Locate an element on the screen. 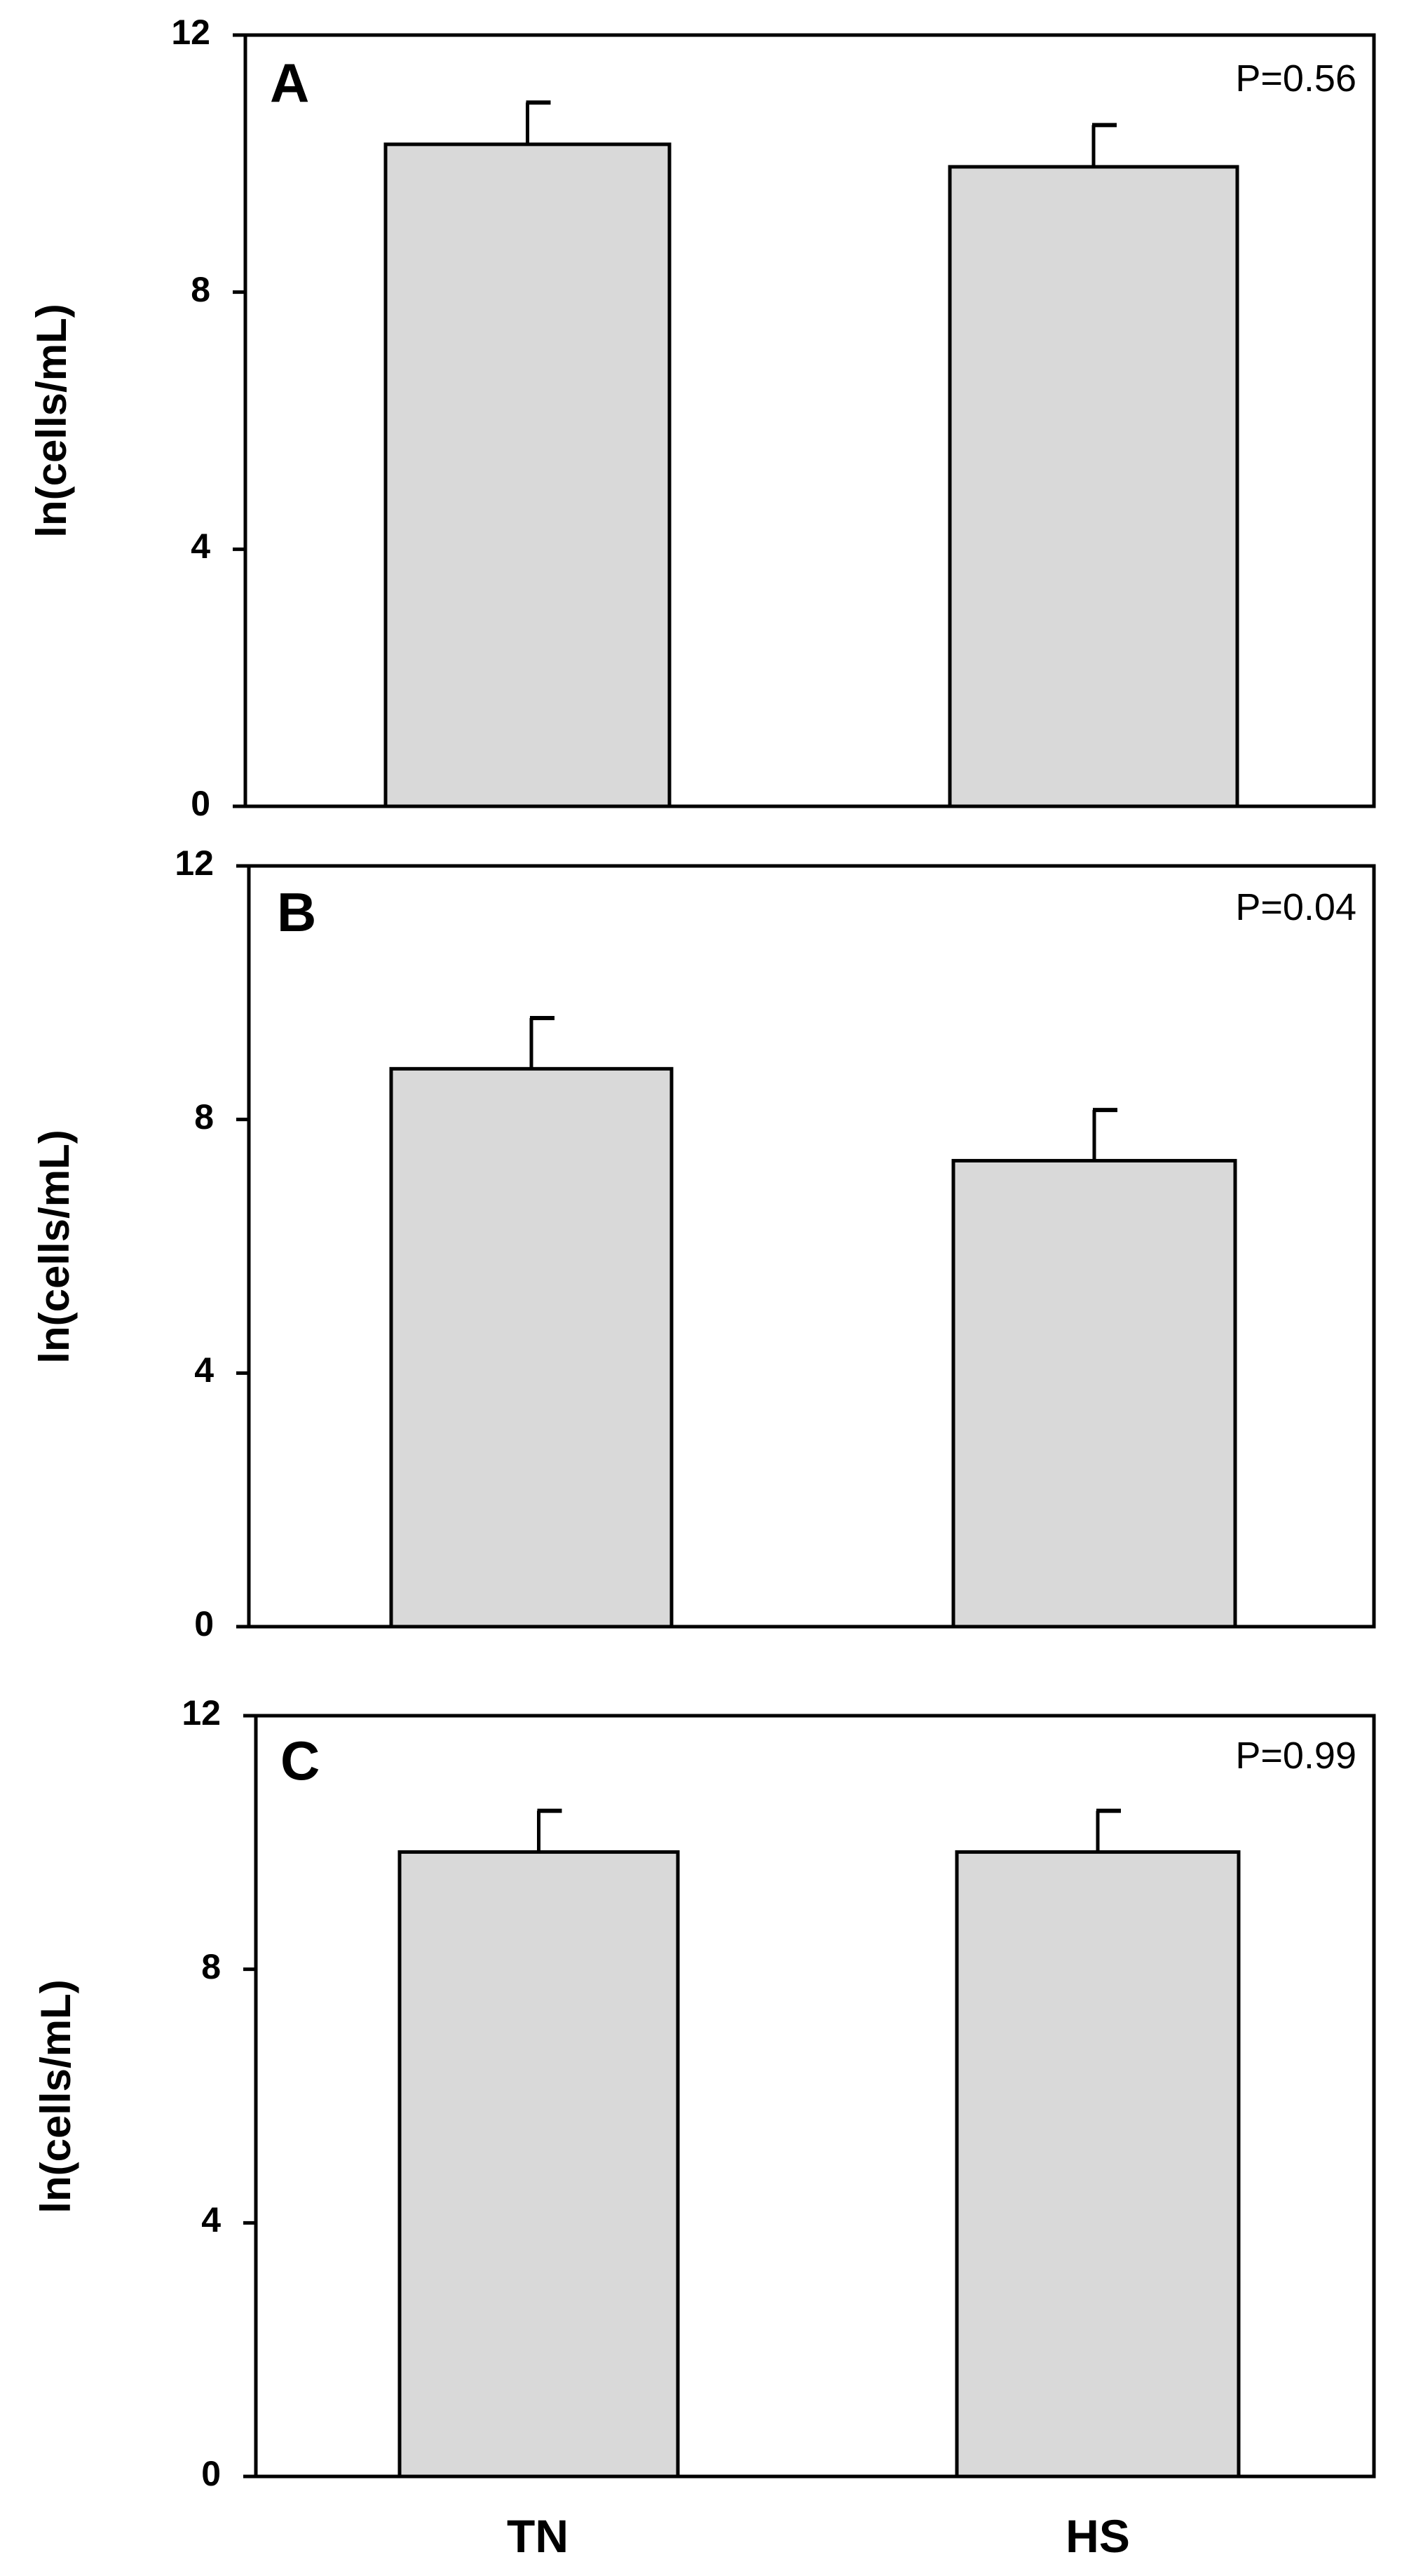 Image resolution: width=1402 pixels, height=2576 pixels. panel-a-ytick-2: 8 is located at coordinates (200, 289).